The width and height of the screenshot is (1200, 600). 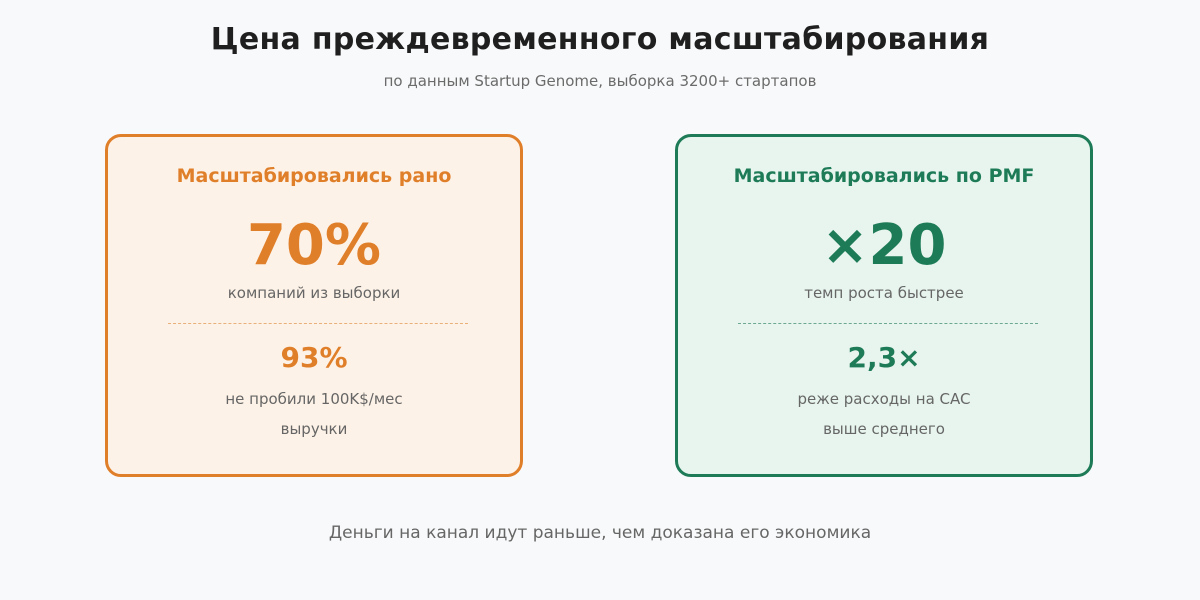 I want to click on card-mid-value: 93%, so click(x=314, y=357).